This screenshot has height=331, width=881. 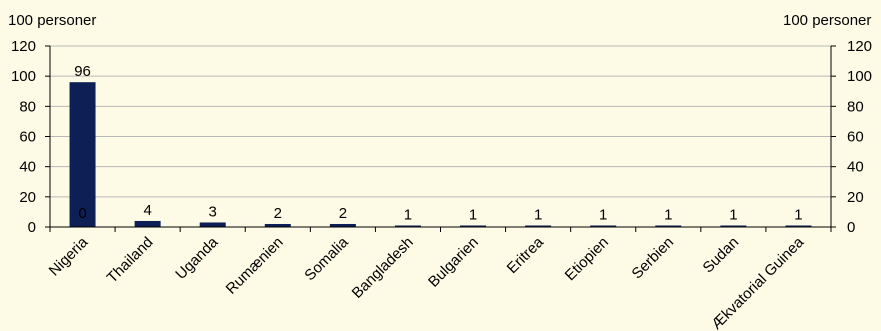 I want to click on y-tick-label-left: 120, so click(x=23, y=46).